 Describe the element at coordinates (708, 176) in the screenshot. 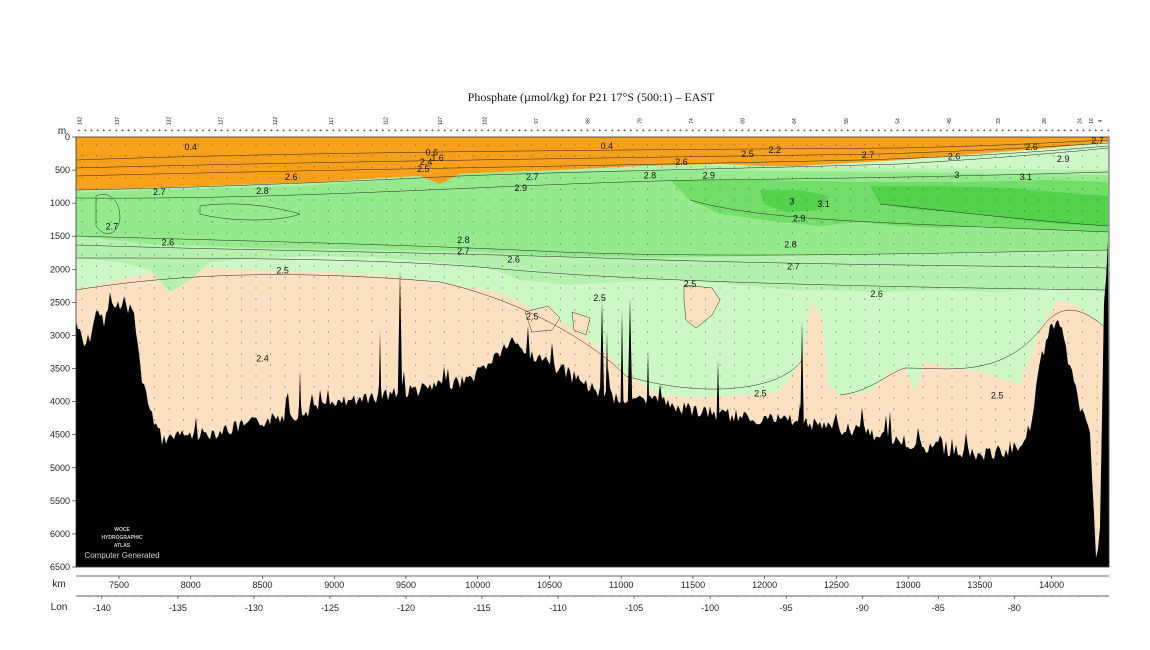

I see `contour-label: 2.9` at that location.